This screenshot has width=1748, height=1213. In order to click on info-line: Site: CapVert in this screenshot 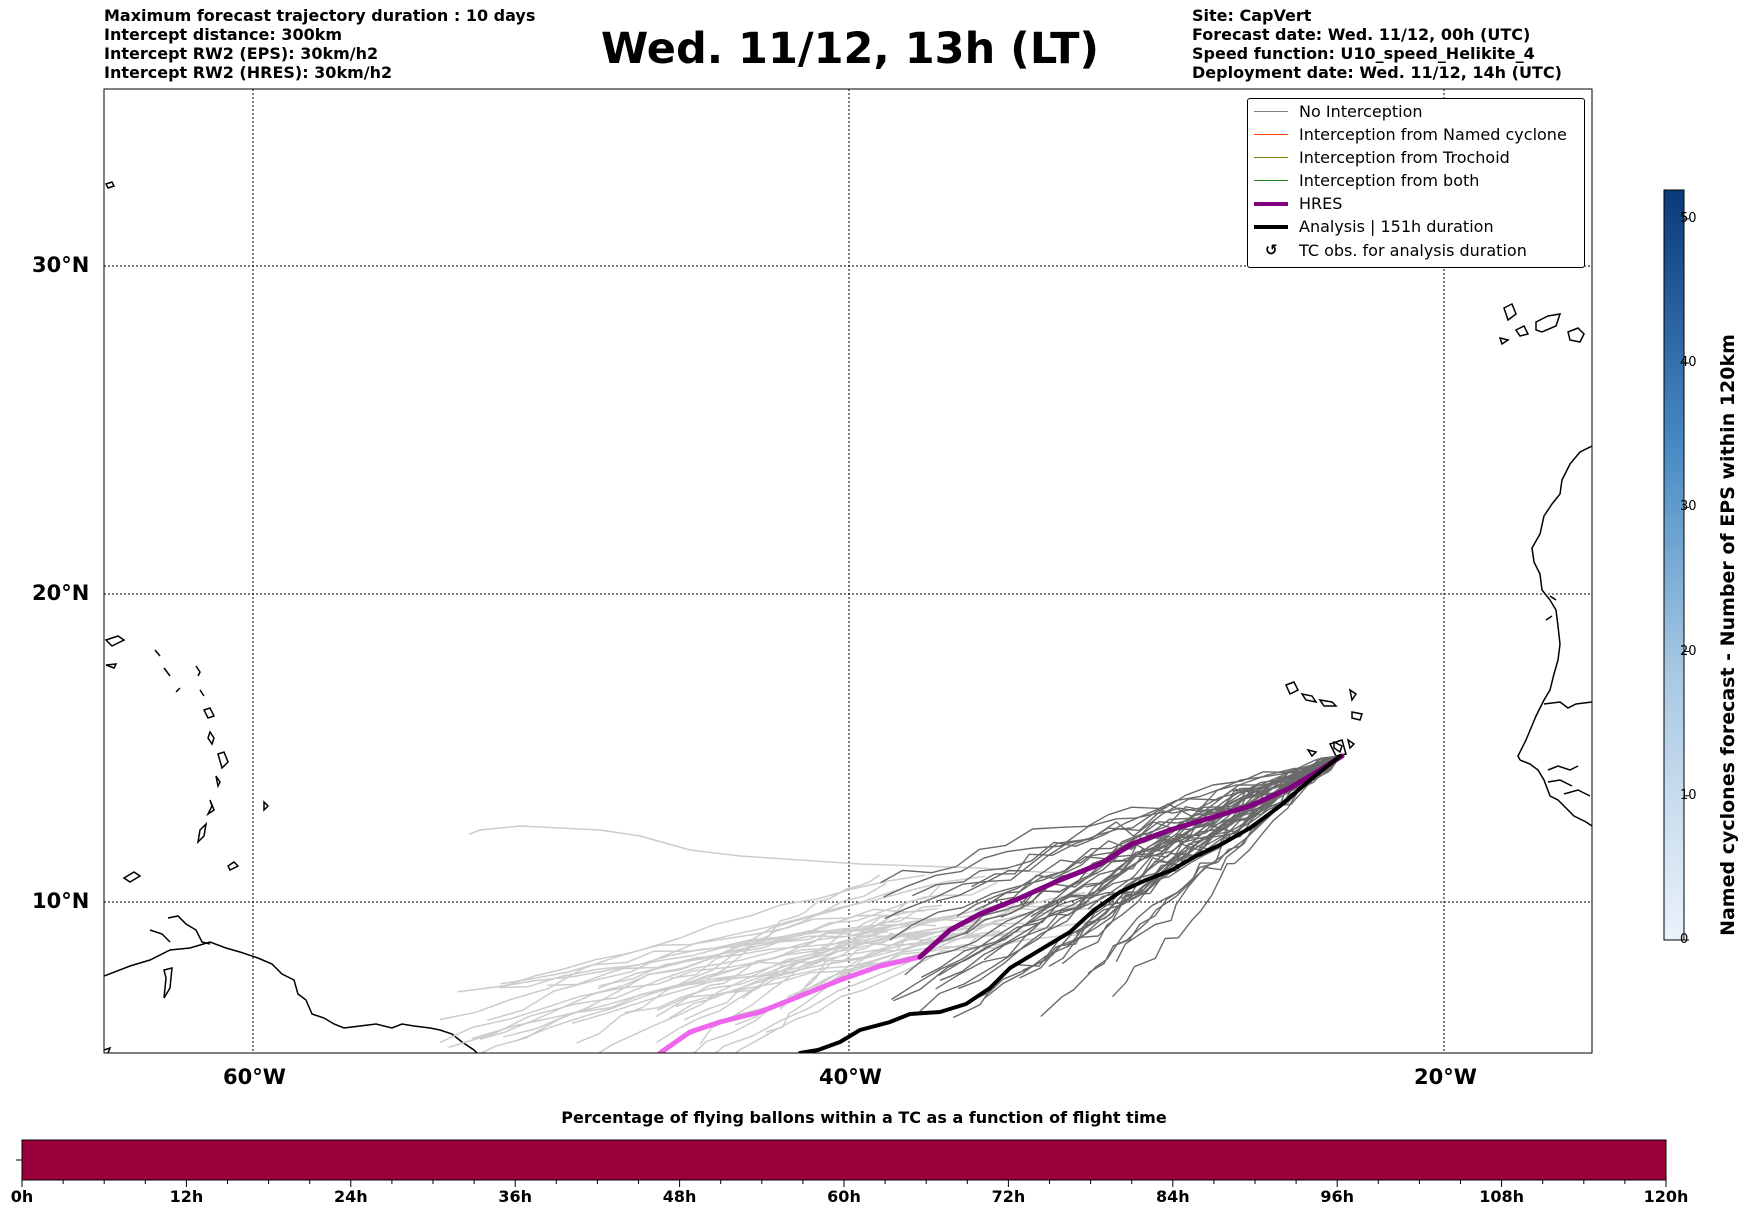, I will do `click(1252, 15)`.